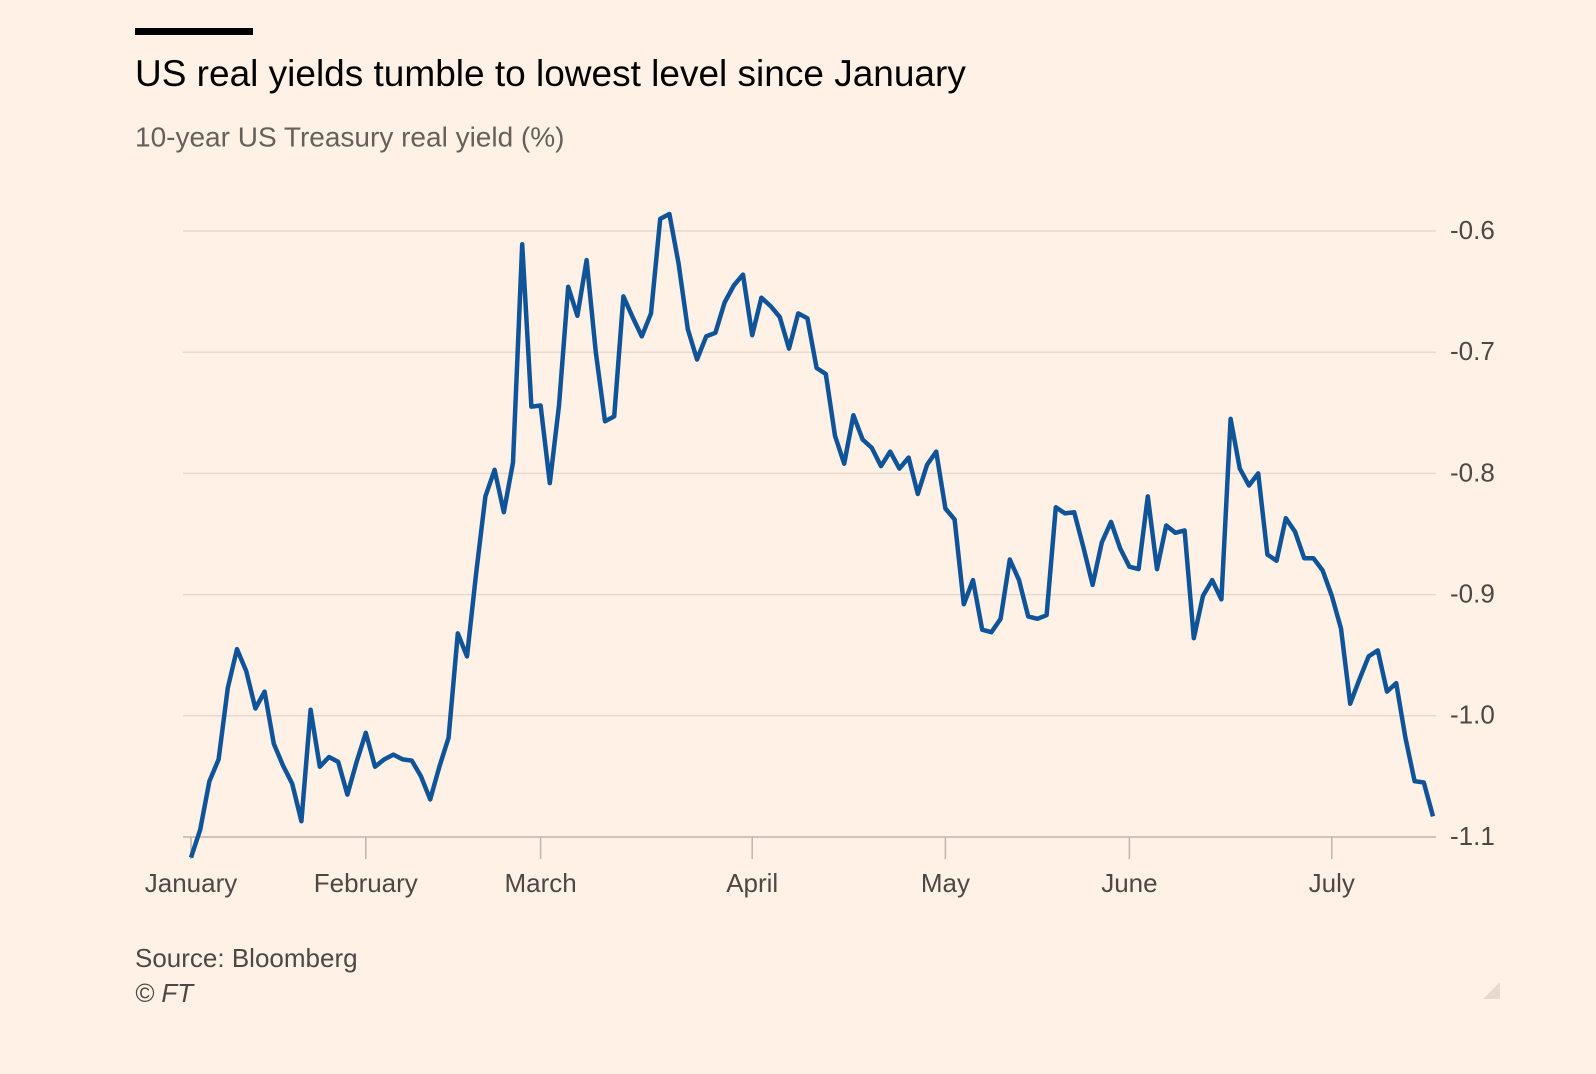  Describe the element at coordinates (194, 31) in the screenshot. I see `title-bar` at that location.